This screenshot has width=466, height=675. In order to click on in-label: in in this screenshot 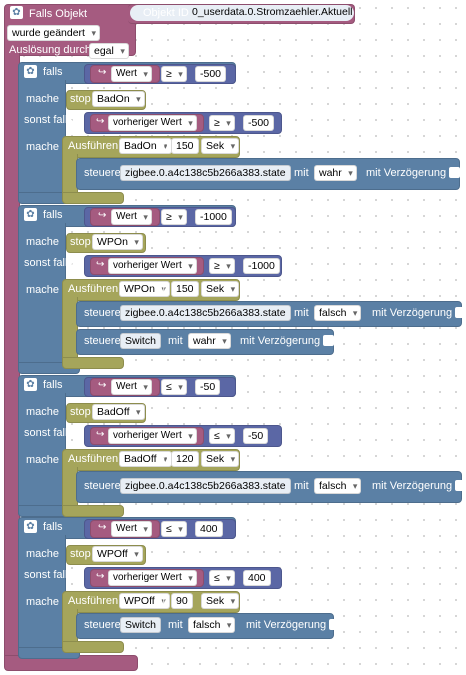, I will do `click(164, 601)`.